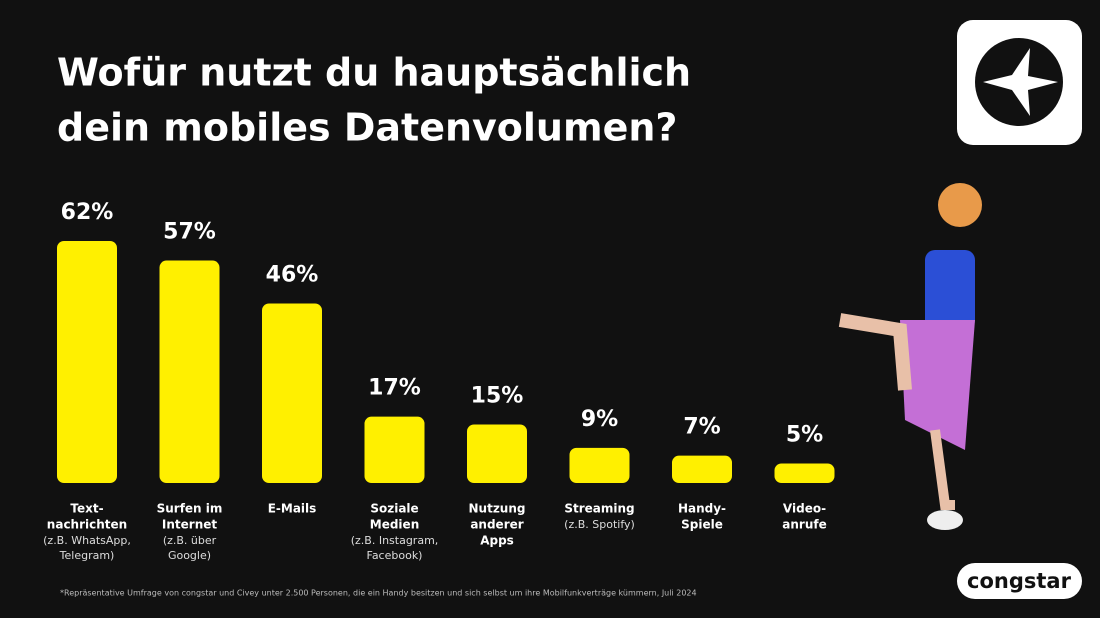 This screenshot has height=618, width=1100. What do you see at coordinates (394, 509) in the screenshot?
I see `category-label: Soziale` at bounding box center [394, 509].